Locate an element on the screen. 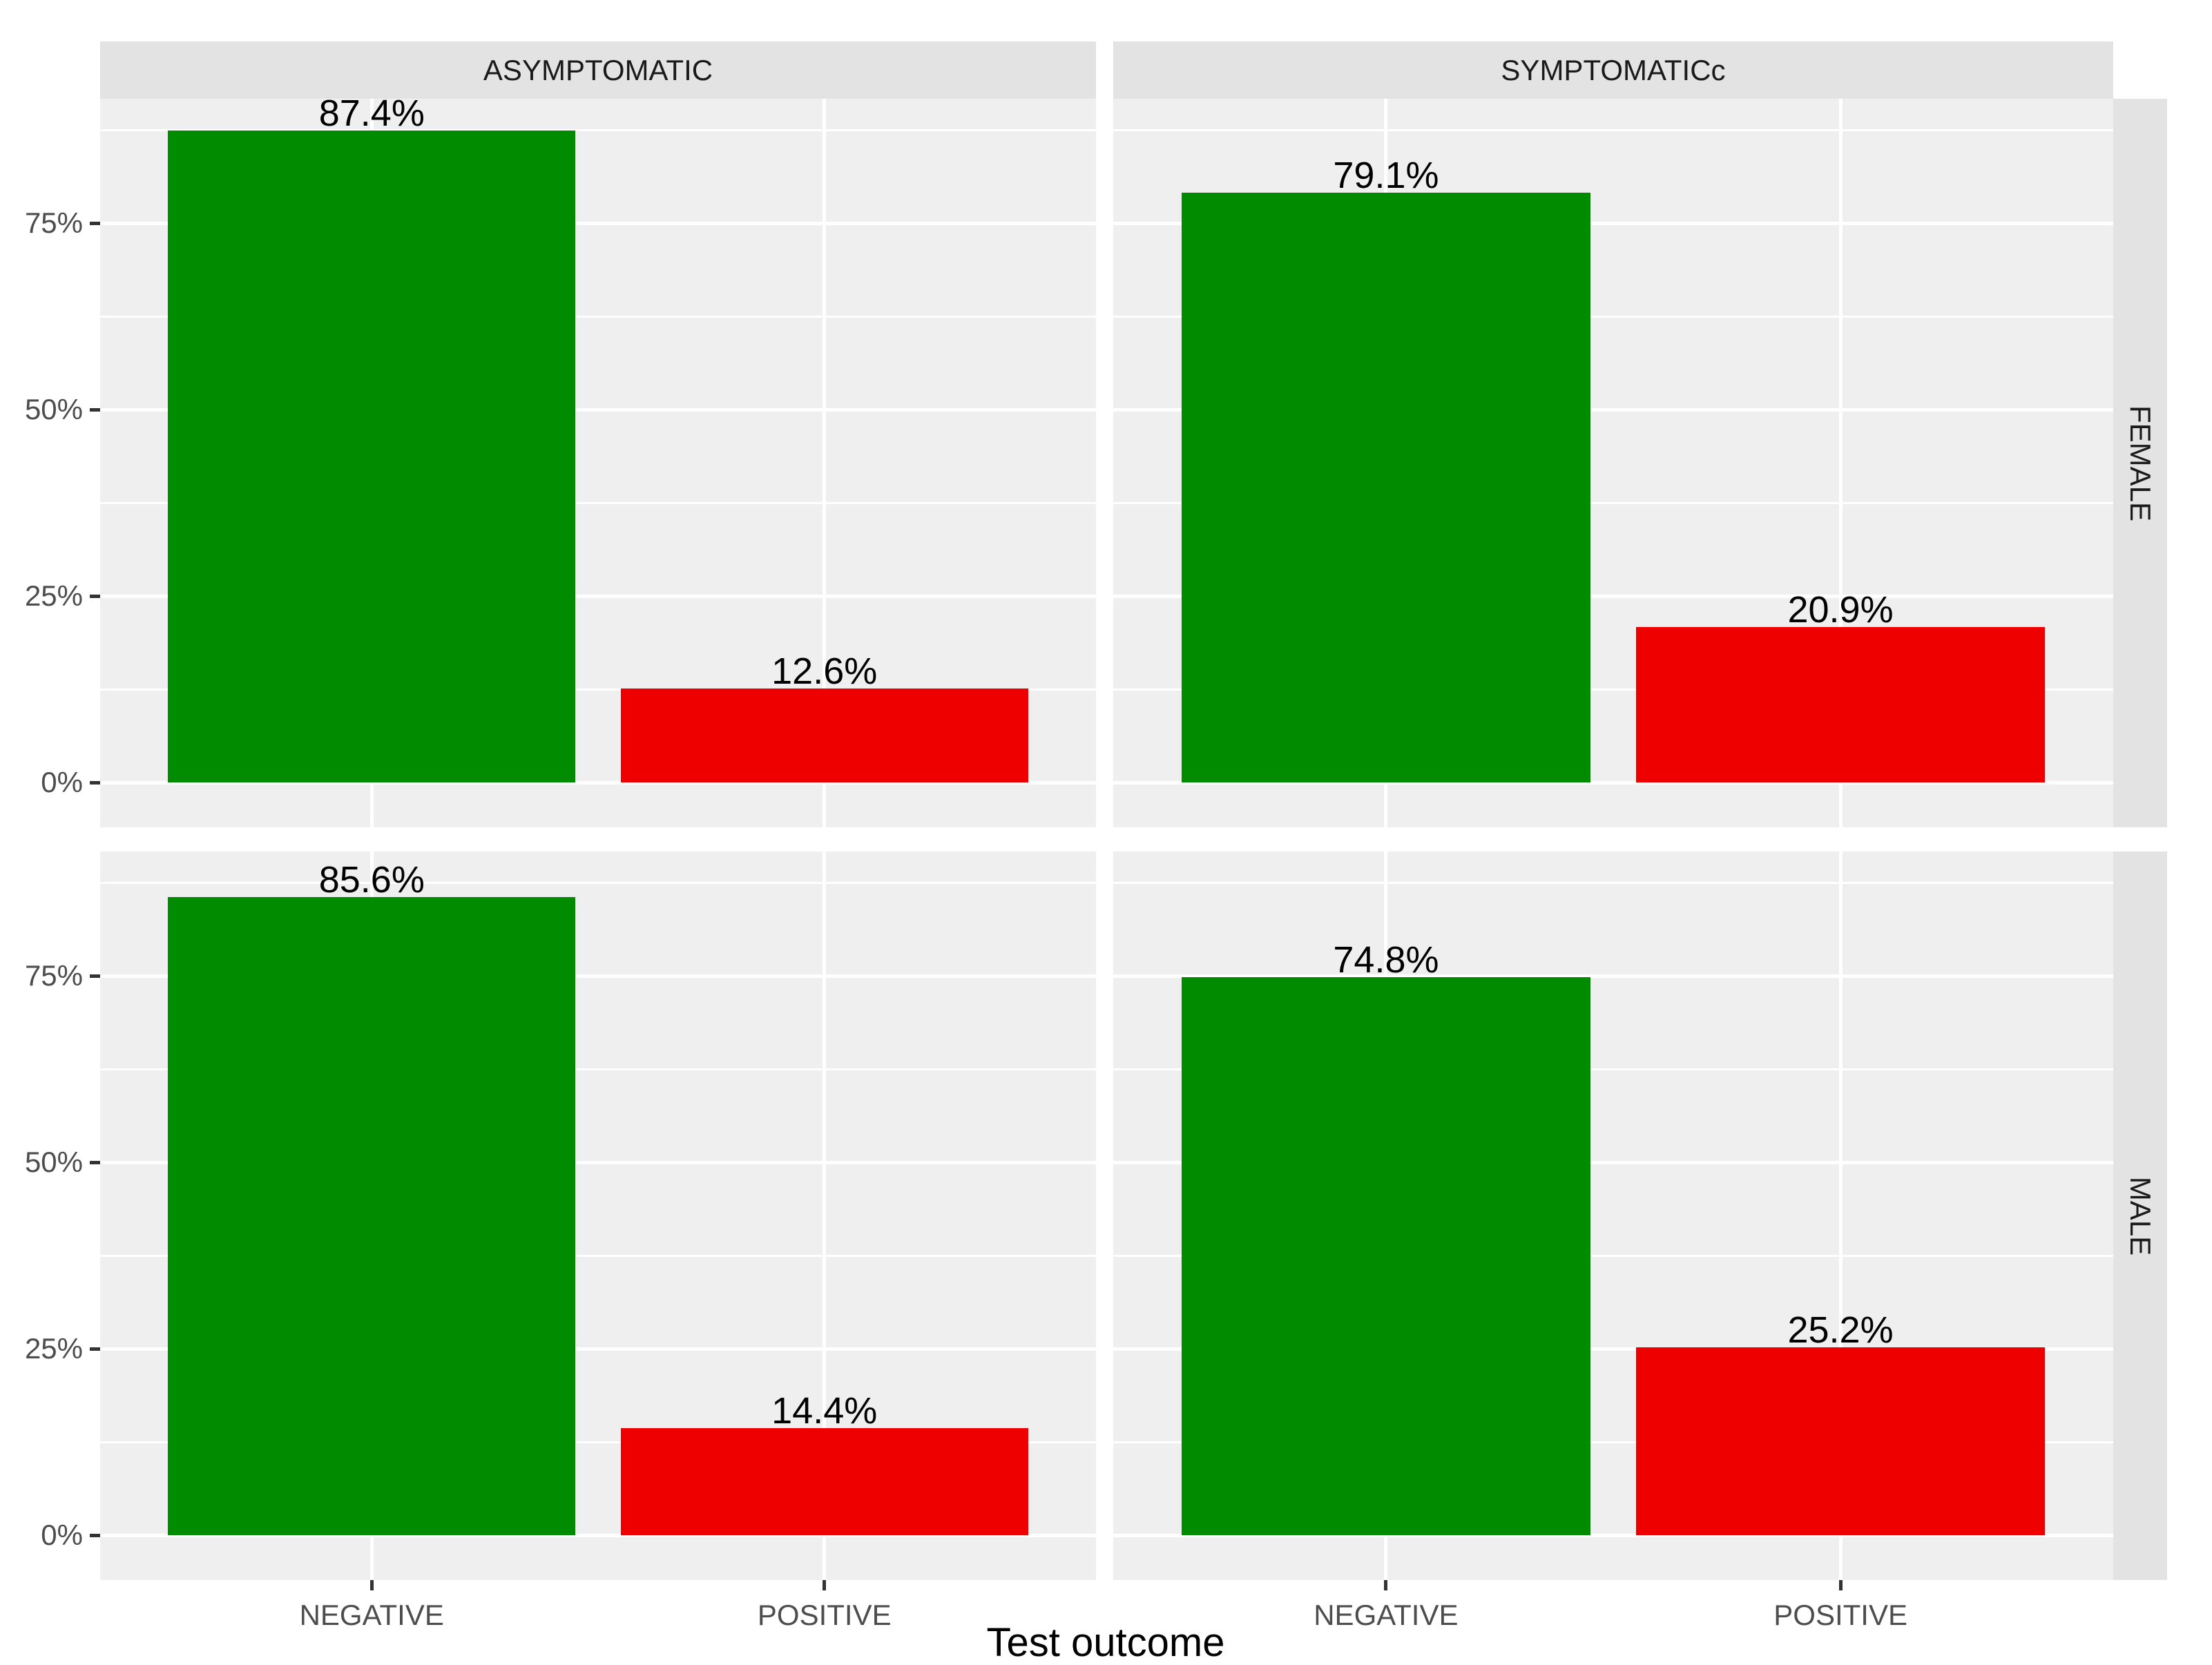  bar-value-label: 12.6% is located at coordinates (824, 672).